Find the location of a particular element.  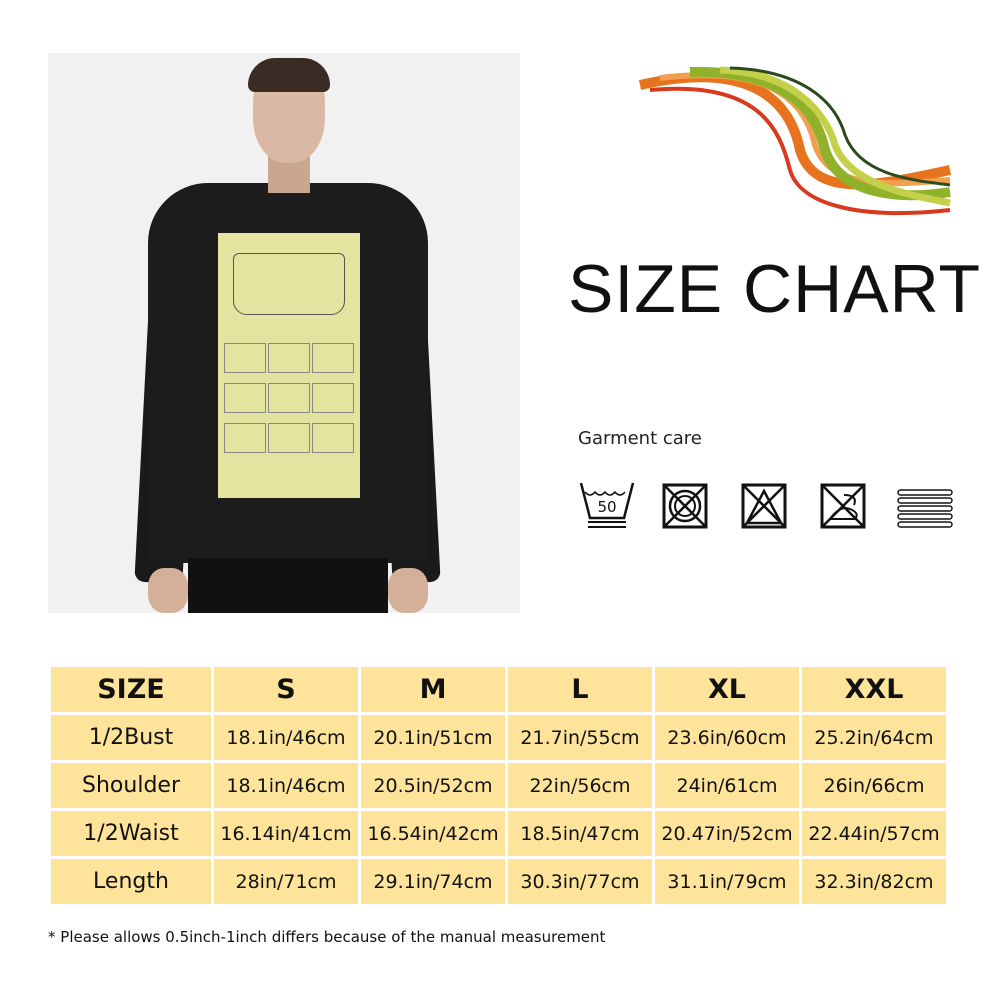

car-drawing is located at coordinates (289, 284).